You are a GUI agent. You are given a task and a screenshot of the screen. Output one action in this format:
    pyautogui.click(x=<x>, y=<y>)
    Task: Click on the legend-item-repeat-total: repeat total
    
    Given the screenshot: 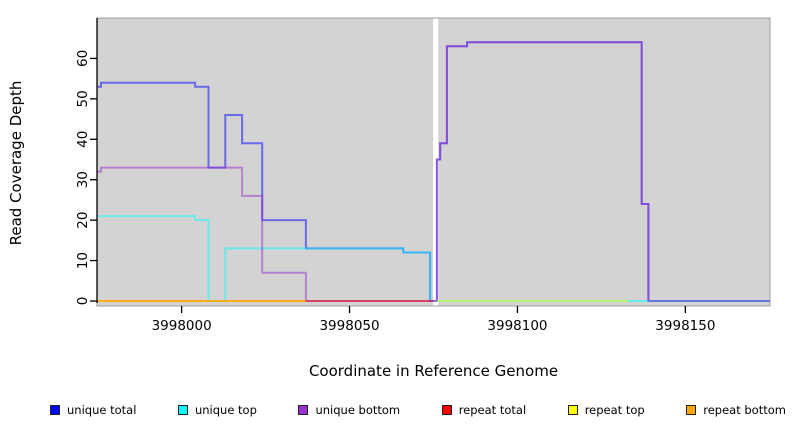 What is the action you would take?
    pyautogui.click(x=484, y=410)
    